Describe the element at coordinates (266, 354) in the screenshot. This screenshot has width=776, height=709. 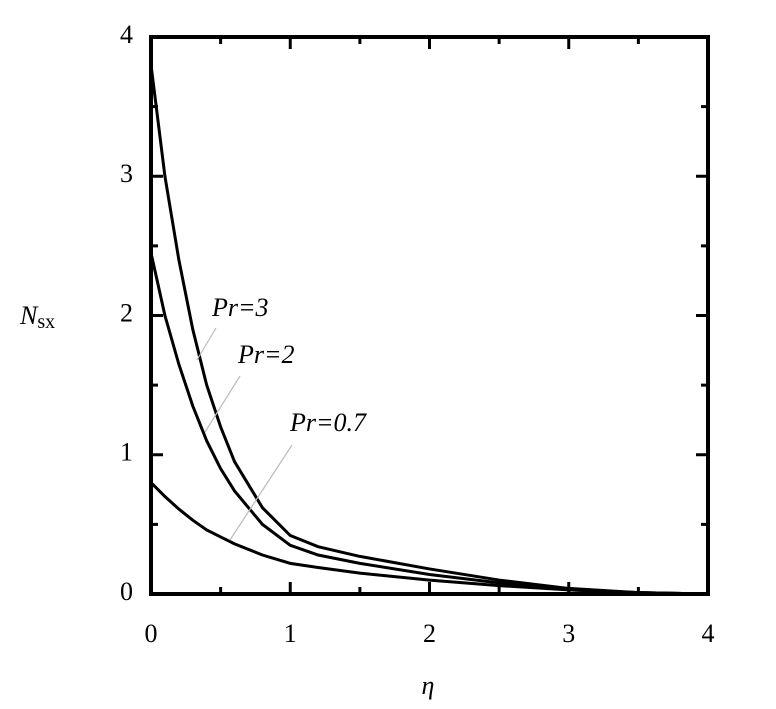
I see `series-label: Pr=2` at that location.